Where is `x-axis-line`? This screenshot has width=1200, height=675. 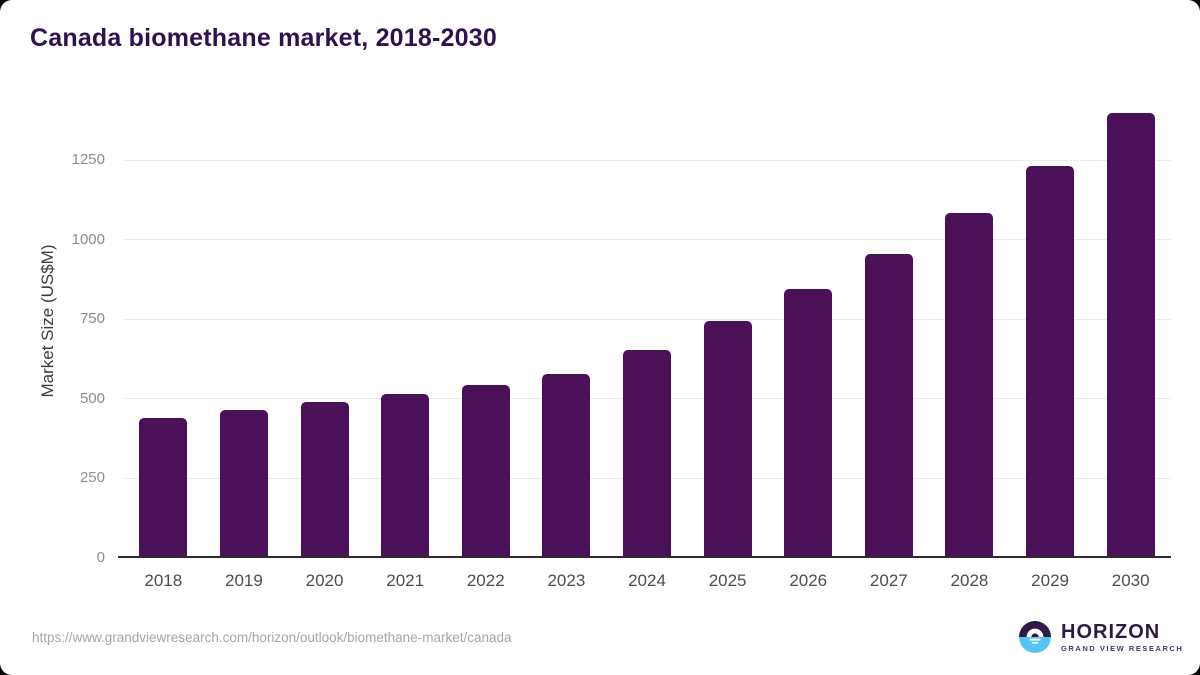
x-axis-line is located at coordinates (644, 557).